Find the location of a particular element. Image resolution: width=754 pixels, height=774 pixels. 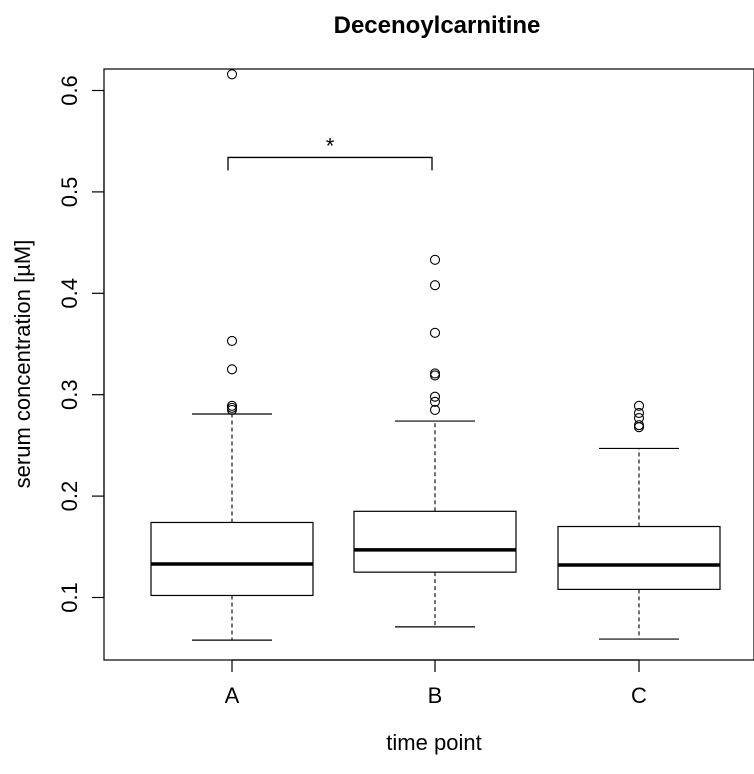

significance-bracket-line is located at coordinates (330, 163).